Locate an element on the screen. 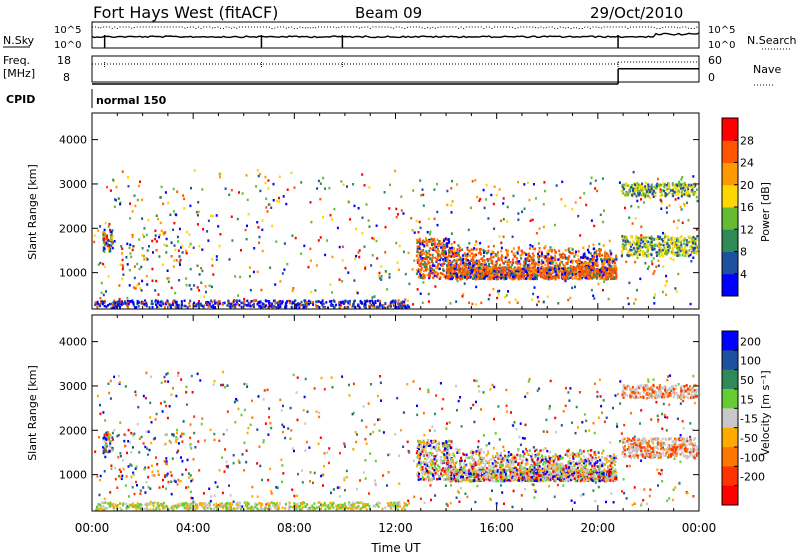 The width and height of the screenshot is (800, 554). power-colorbar-tick-label: 4 is located at coordinates (743, 274).